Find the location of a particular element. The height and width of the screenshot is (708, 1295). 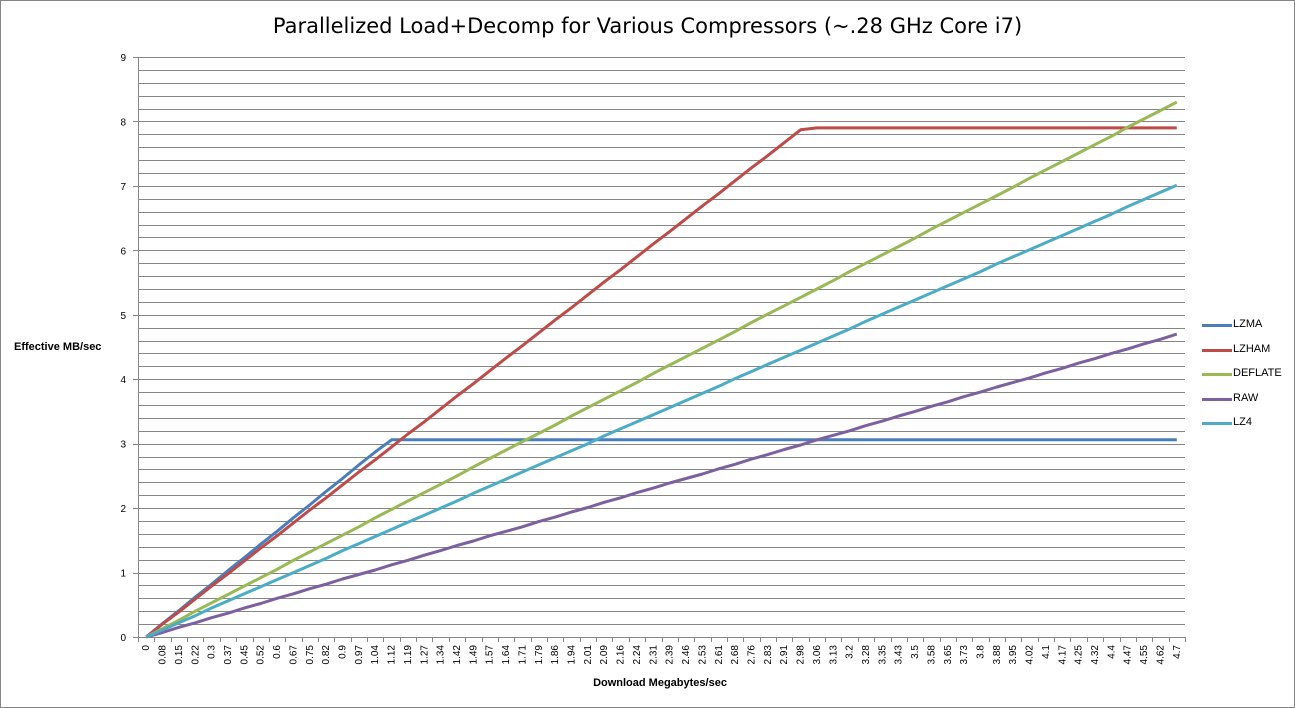

x-tick-label: 3.13 is located at coordinates (833, 655).